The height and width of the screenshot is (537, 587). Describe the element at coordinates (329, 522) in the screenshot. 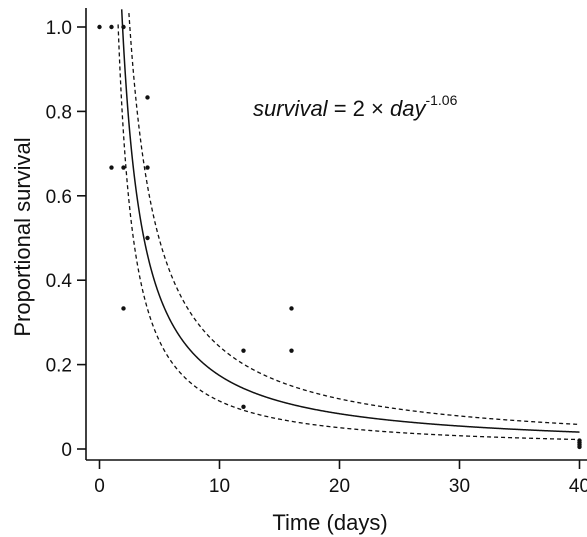

I see `x-axis-title: Time (days)` at that location.